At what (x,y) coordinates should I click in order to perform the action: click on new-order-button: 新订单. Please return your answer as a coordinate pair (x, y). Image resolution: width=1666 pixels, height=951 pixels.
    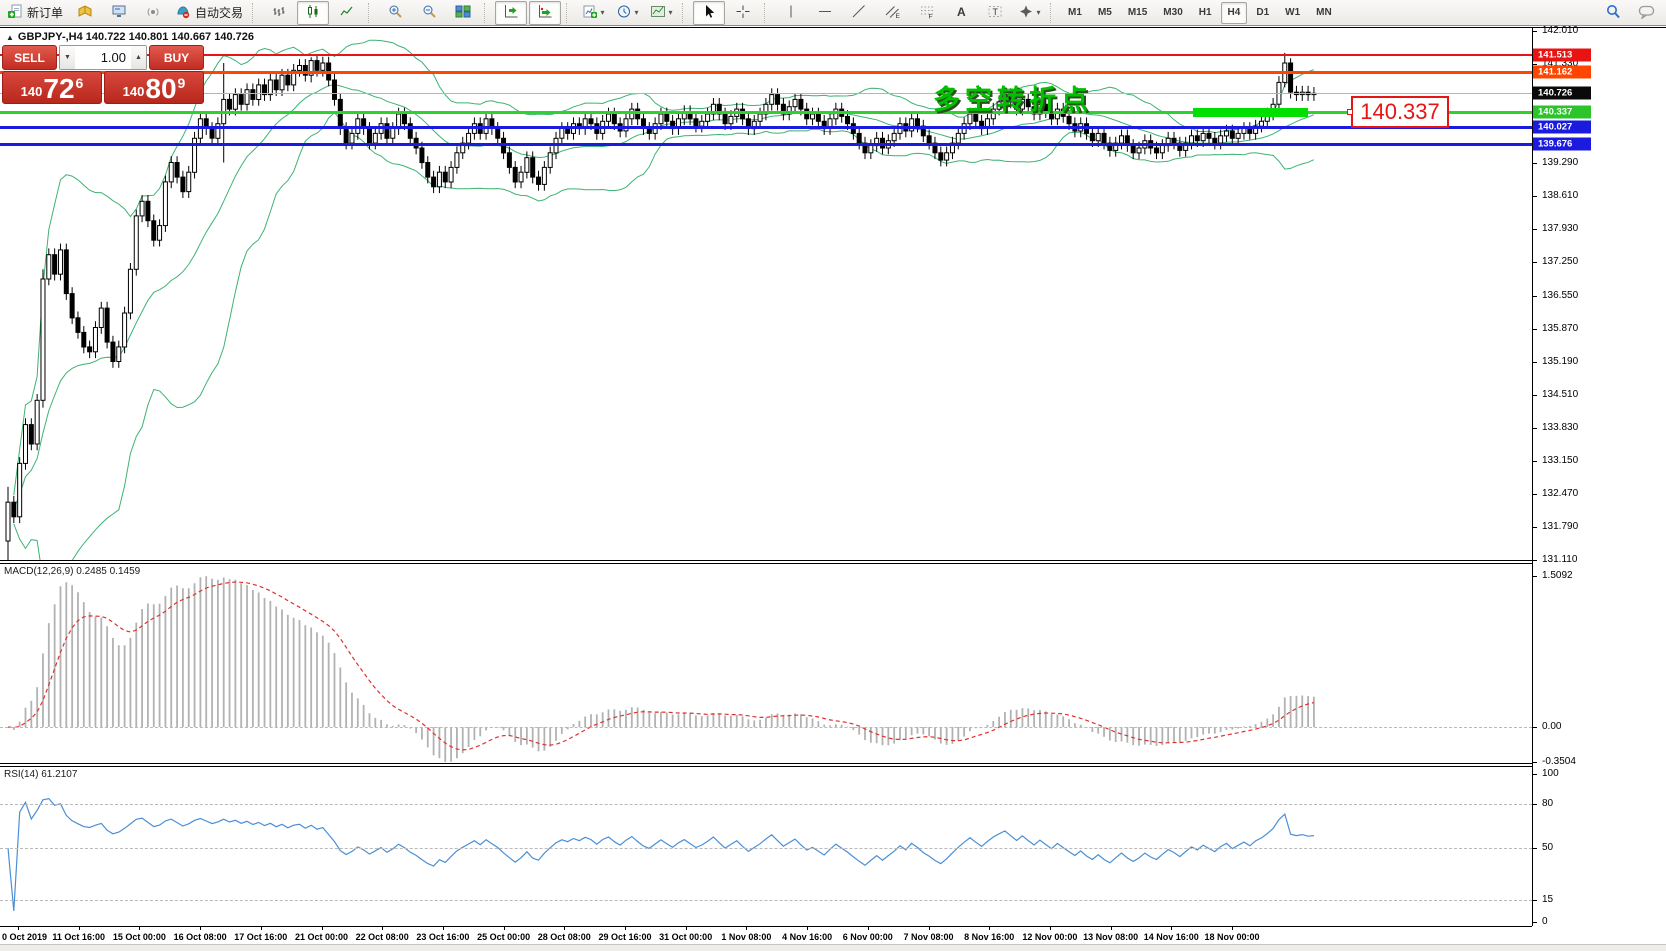
    Looking at the image, I should click on (35, 13).